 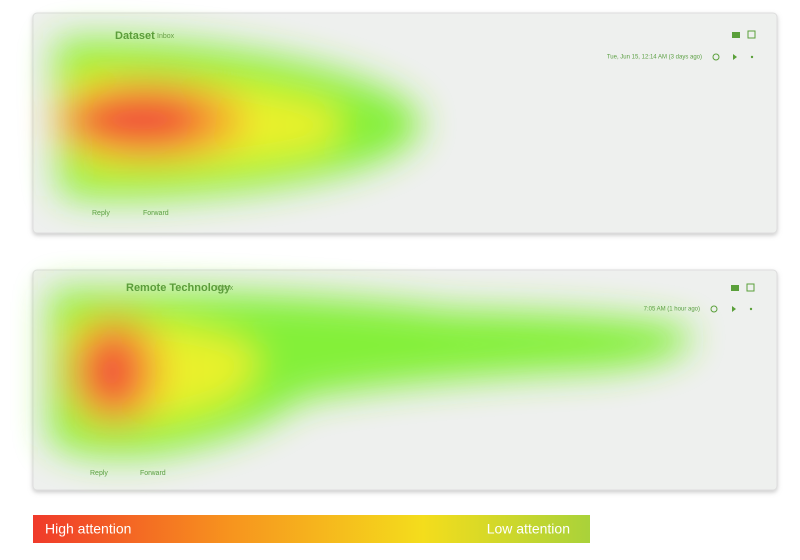 I want to click on email-date: Tue, Jun 15, 12:14 AM (3 days ago), so click(x=654, y=58).